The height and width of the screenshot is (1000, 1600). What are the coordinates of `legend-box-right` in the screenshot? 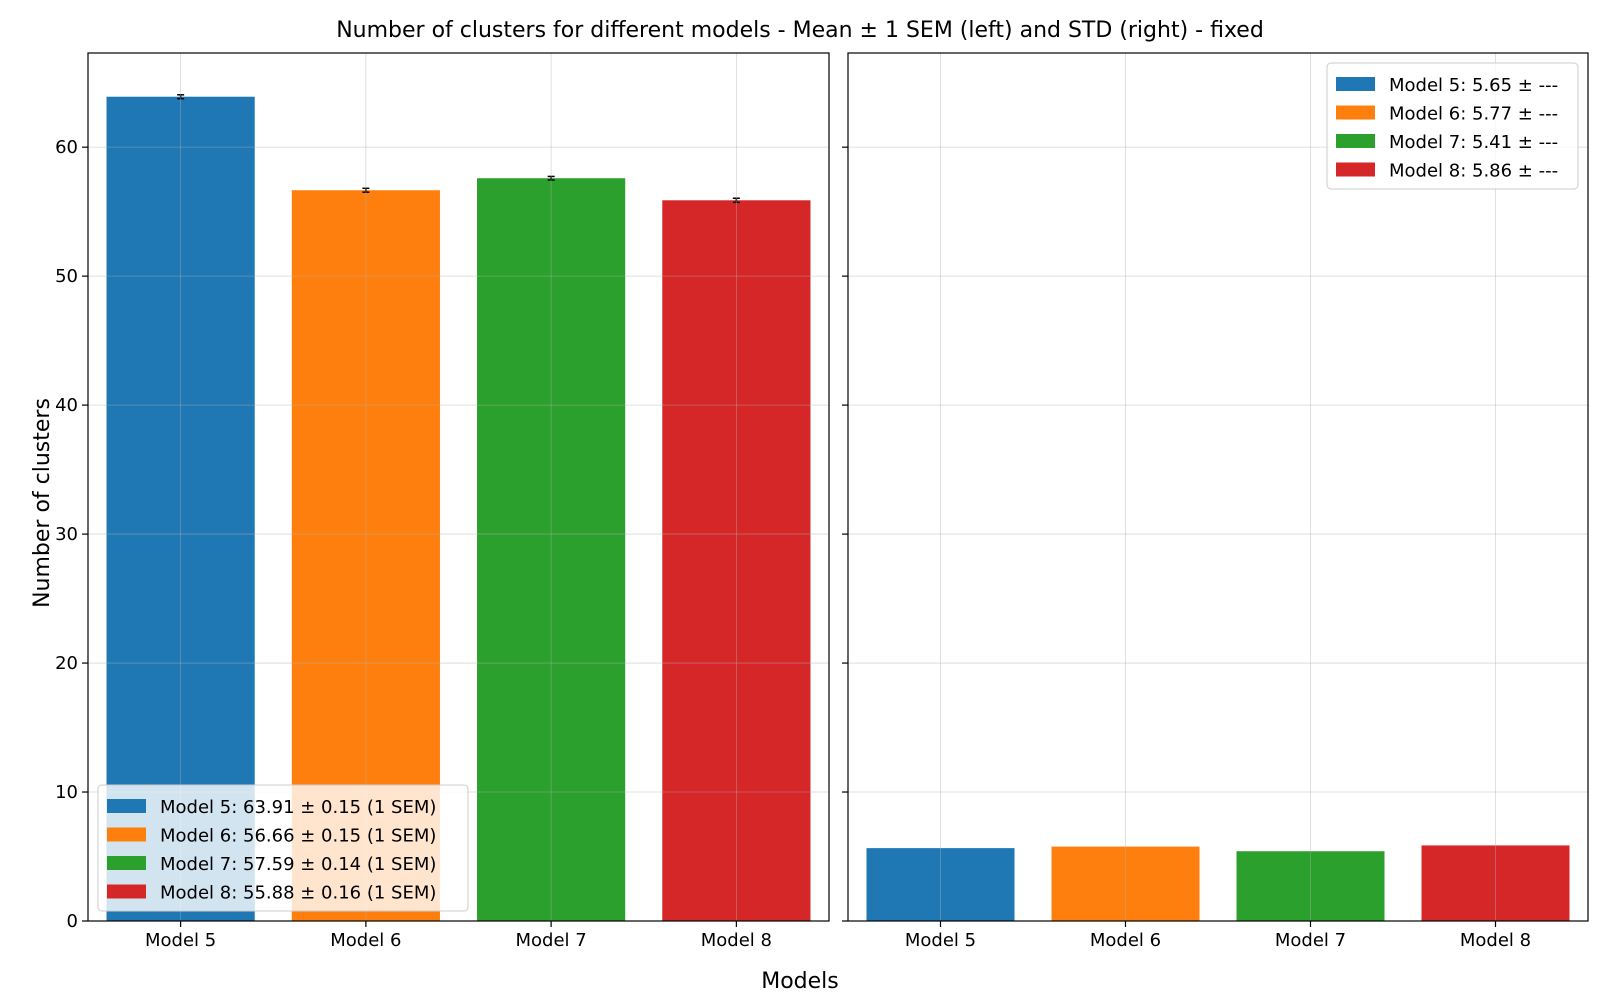 It's located at (1452, 126).